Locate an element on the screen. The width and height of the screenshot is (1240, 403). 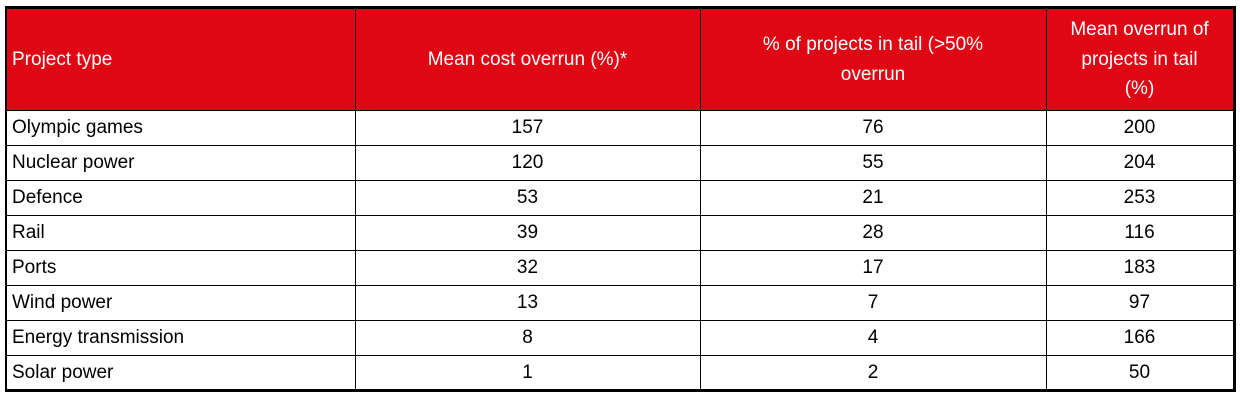
cell-pct-in-tail: 17 is located at coordinates (873, 268).